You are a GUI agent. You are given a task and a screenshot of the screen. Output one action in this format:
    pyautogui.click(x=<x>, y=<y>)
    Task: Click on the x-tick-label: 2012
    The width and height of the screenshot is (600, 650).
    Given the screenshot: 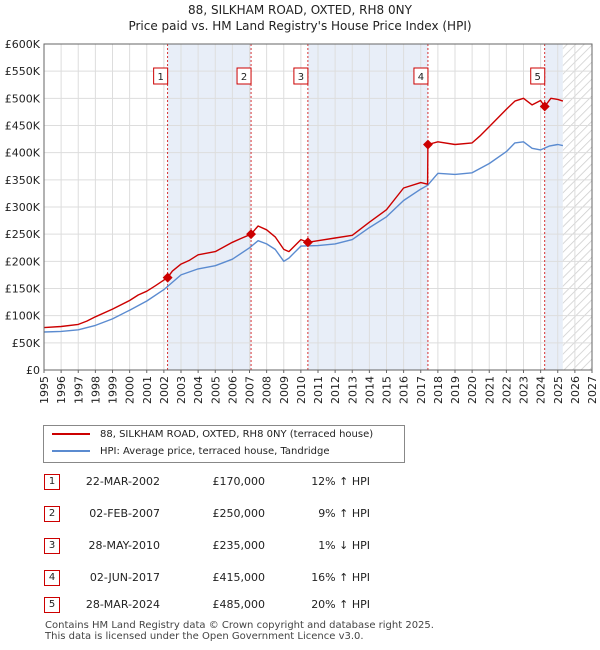 What is the action you would take?
    pyautogui.click(x=335, y=390)
    